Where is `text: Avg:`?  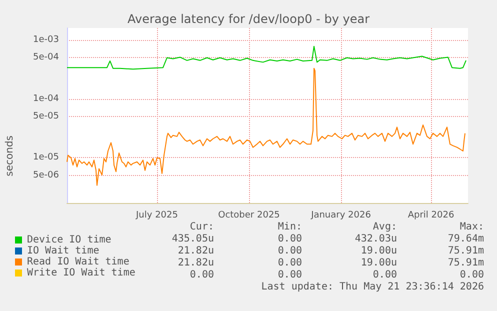
text: Avg: is located at coordinates (384, 227).